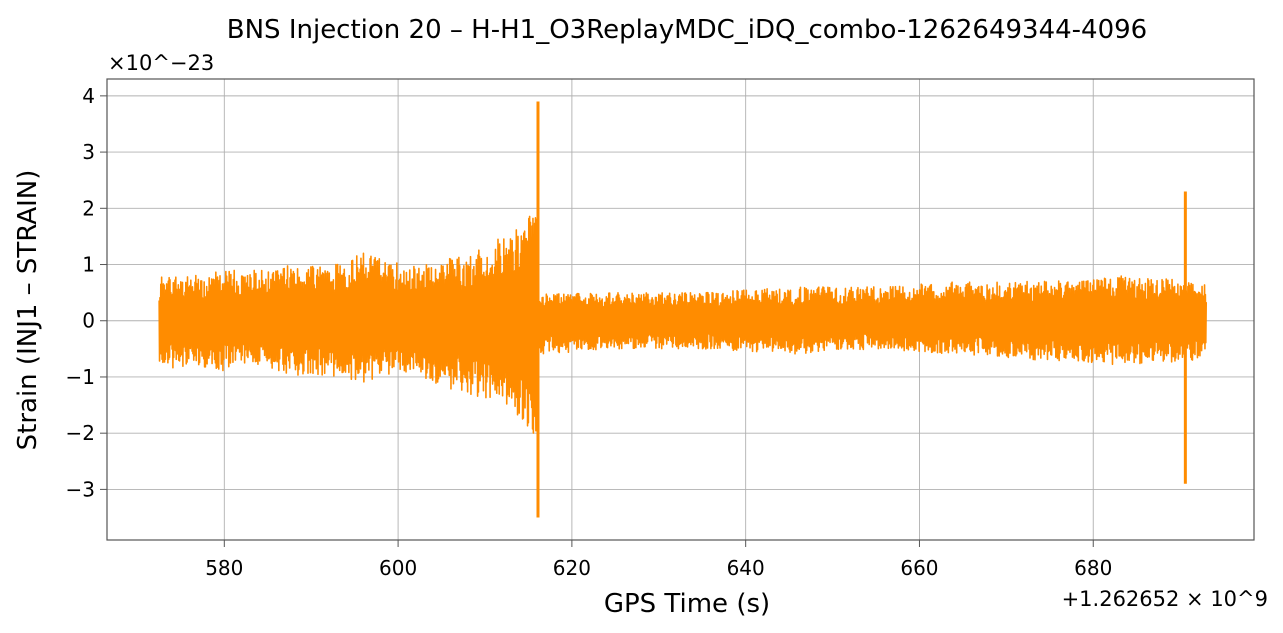 Image resolution: width=1283 pixels, height=633 pixels. Describe the element at coordinates (86, 292) in the screenshot. I see `y-ticks: −3 −2 −1 0 1 2 3 4` at that location.